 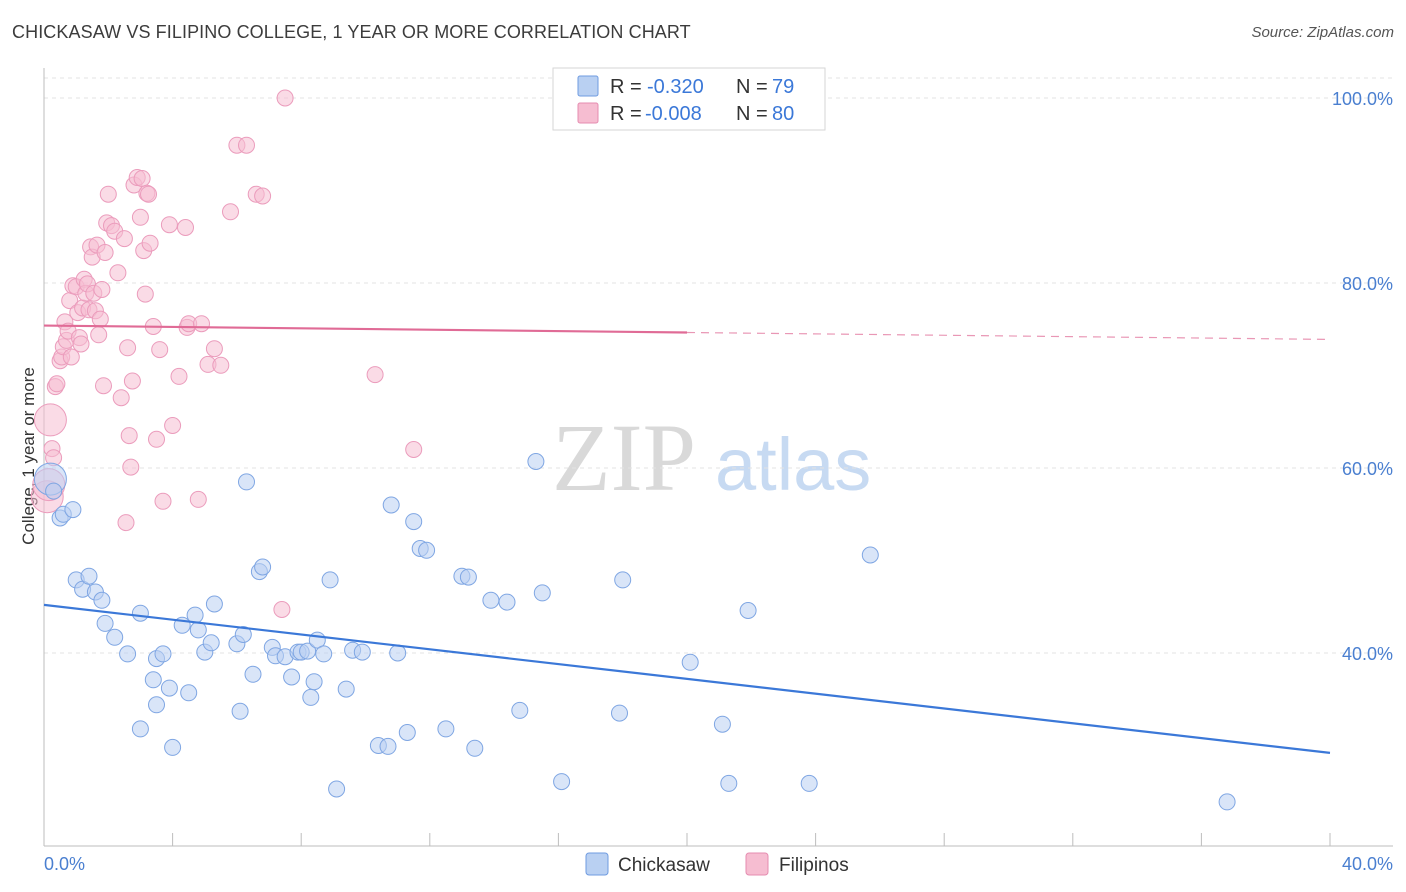 I want to click on watermark-atlas: atlas, so click(x=793, y=464).